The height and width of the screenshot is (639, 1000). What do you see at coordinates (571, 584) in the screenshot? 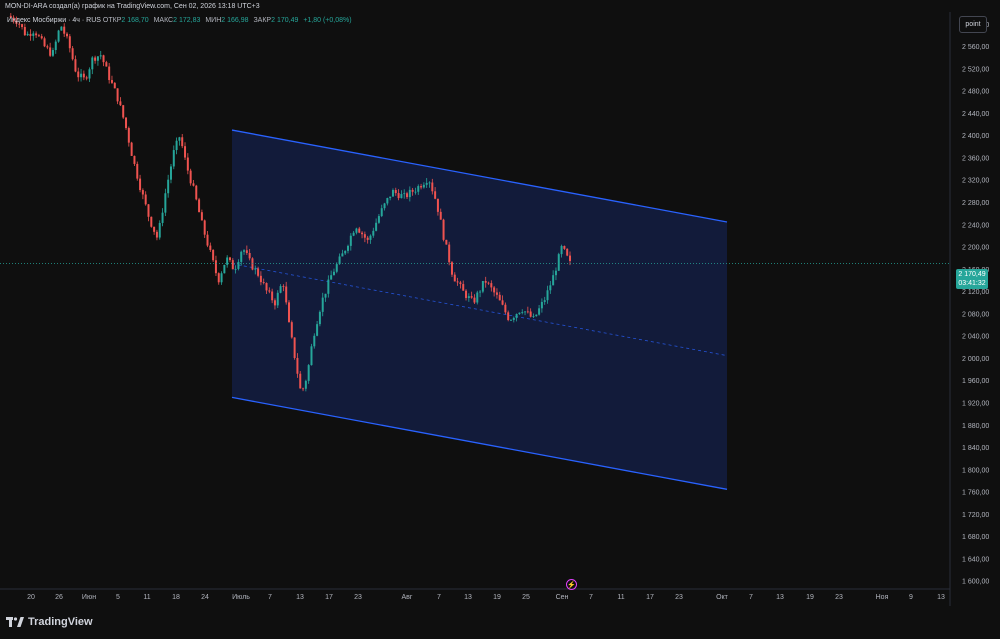
I see `lightning-icon: ⚡` at bounding box center [571, 584].